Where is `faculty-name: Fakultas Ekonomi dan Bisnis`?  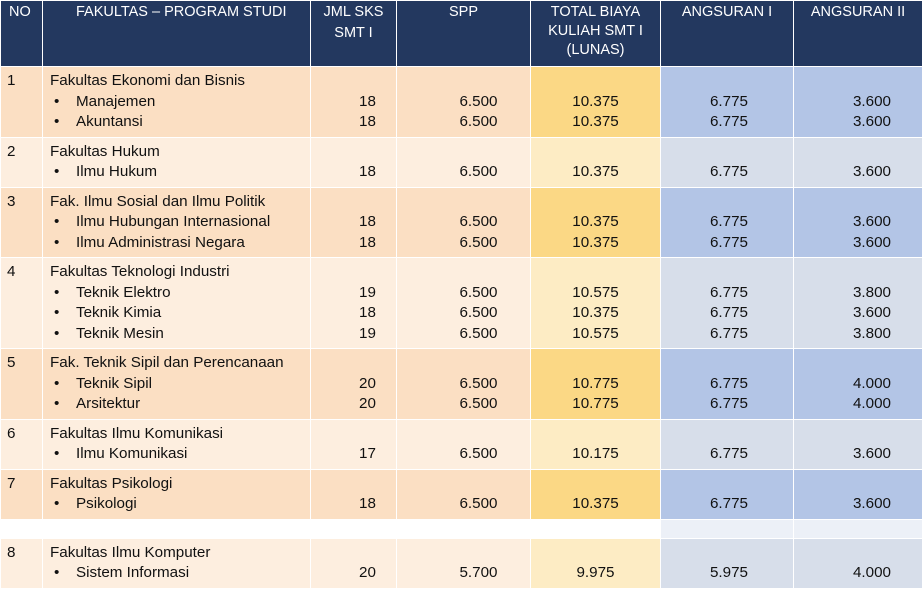
faculty-name: Fakultas Ekonomi dan Bisnis is located at coordinates (180, 81).